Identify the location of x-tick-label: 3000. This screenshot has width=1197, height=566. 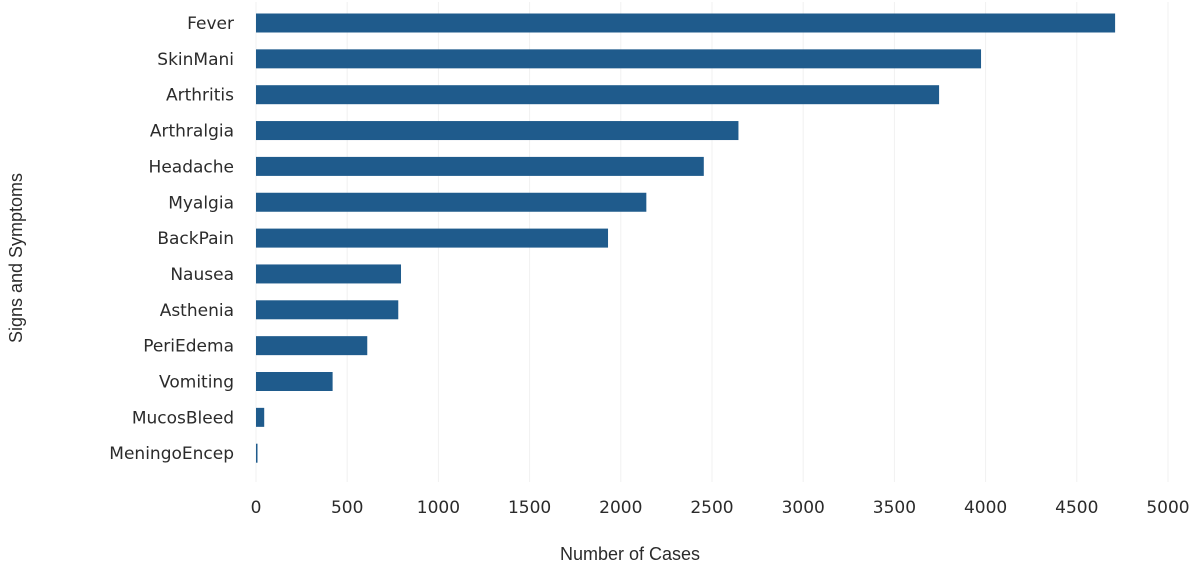
(803, 508).